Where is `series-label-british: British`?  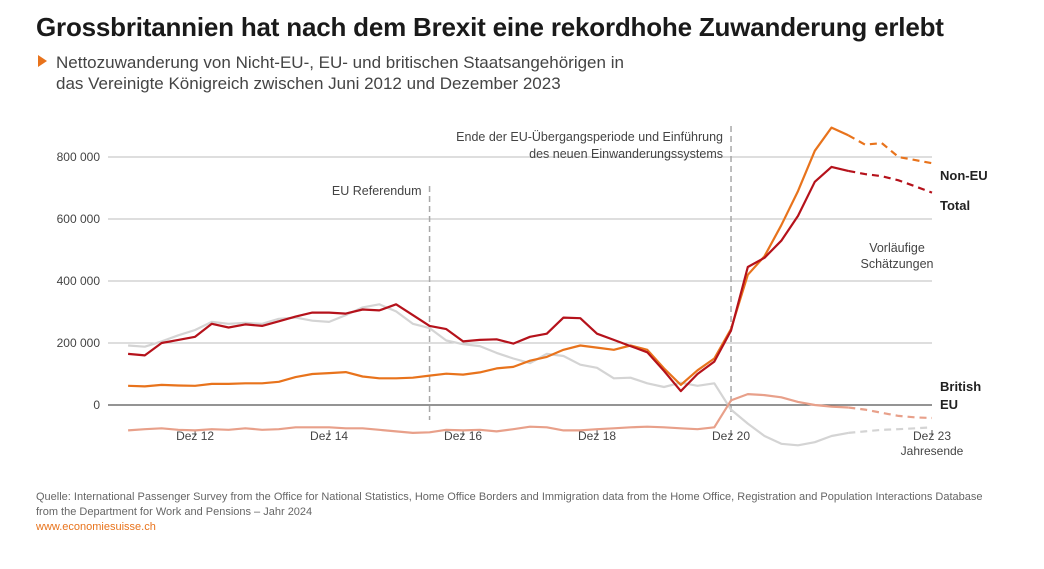
series-label-british: British is located at coordinates (960, 386).